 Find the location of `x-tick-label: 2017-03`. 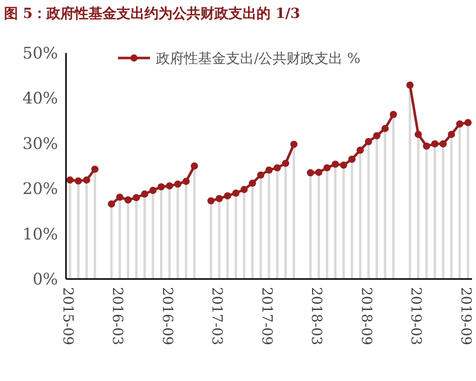

x-tick-label: 2017-03 is located at coordinates (216, 316).